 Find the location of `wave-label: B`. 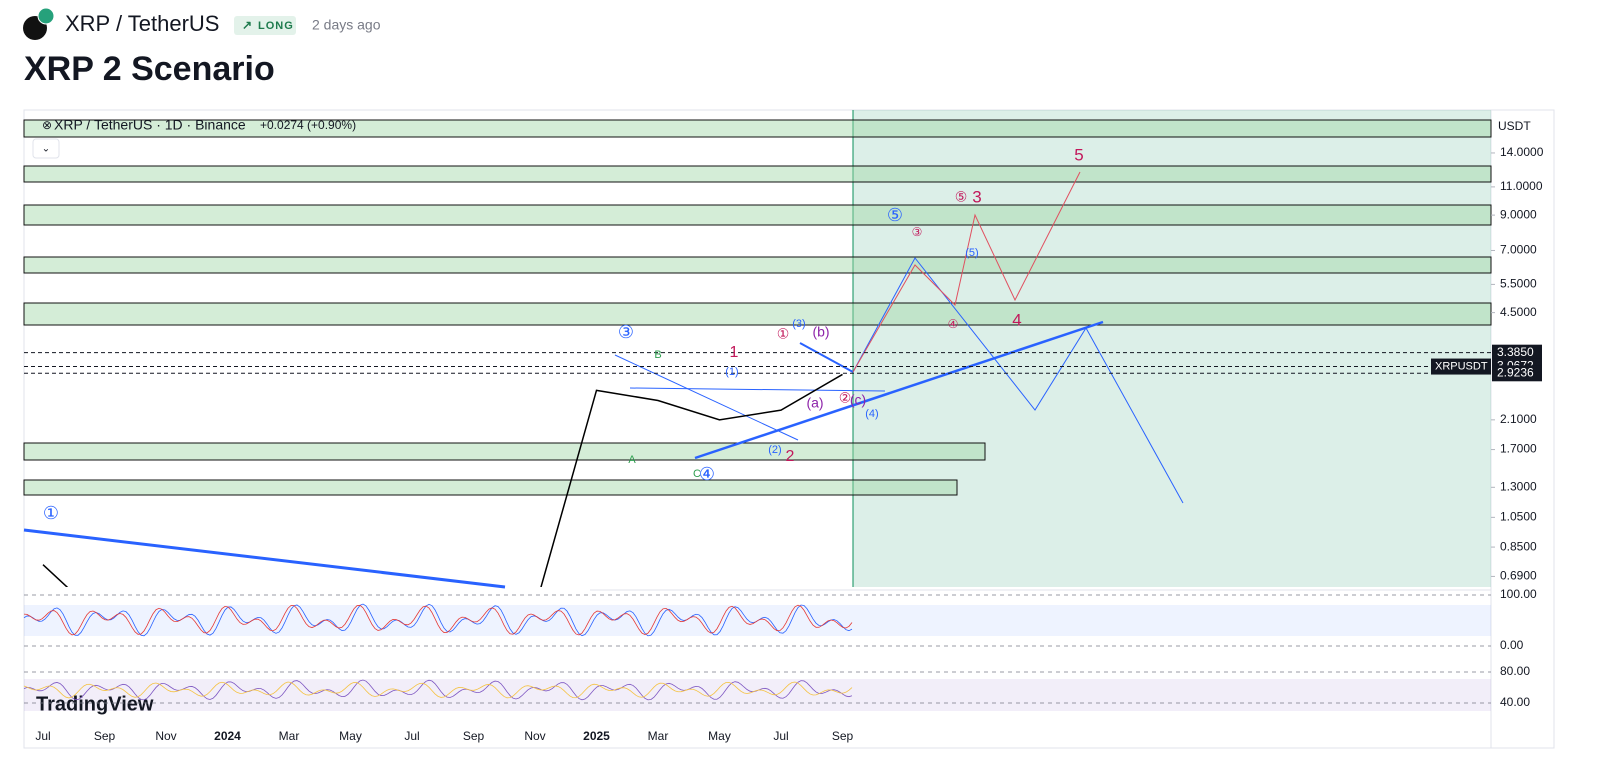

wave-label: B is located at coordinates (657, 355).